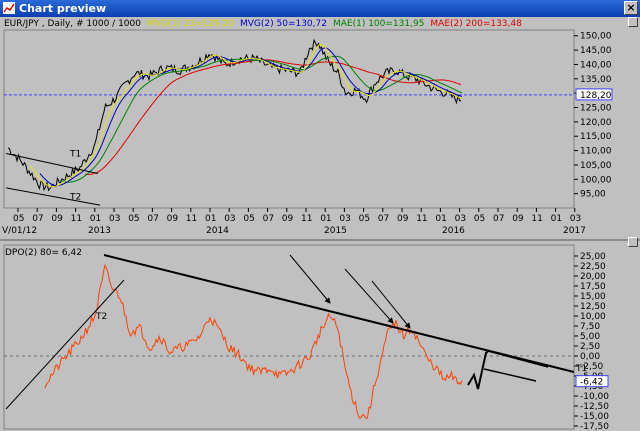  I want to click on y-tick-label: 100,00, so click(596, 180).